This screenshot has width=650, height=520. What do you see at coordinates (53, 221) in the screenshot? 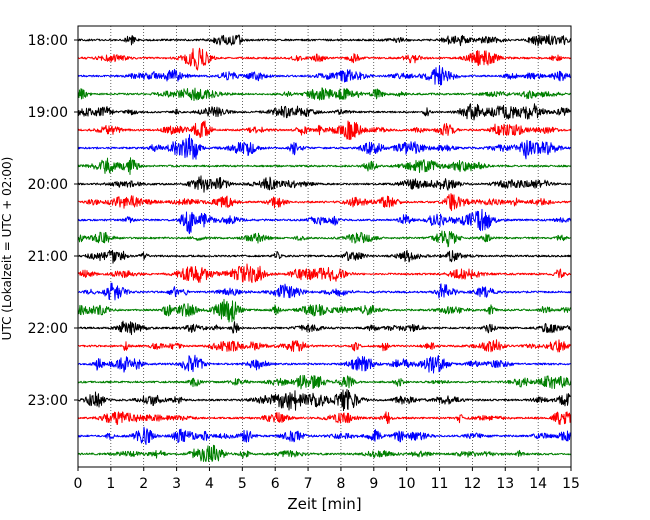
I see `y-axis-ticks: 18:00 19:00 20:00 21:00 22:00 23:00` at bounding box center [53, 221].